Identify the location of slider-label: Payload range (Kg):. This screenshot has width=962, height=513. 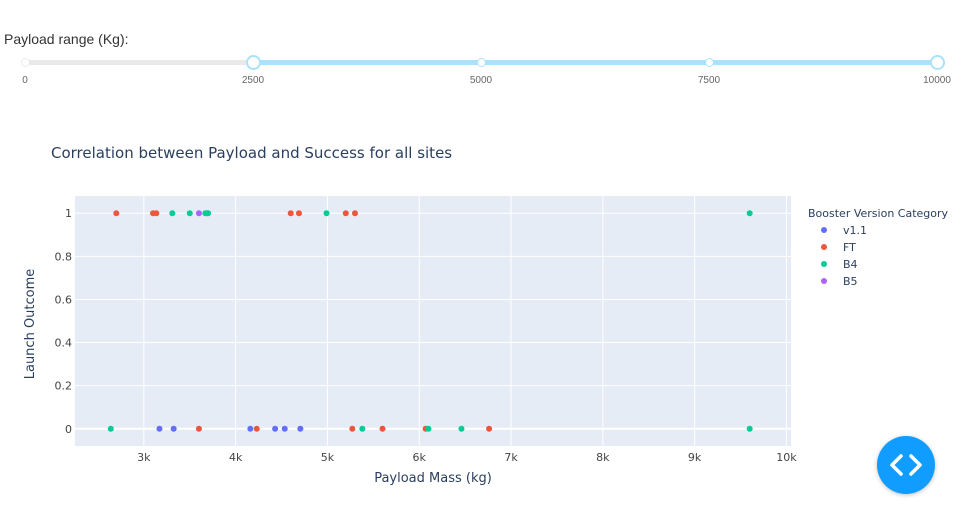
(66, 39).